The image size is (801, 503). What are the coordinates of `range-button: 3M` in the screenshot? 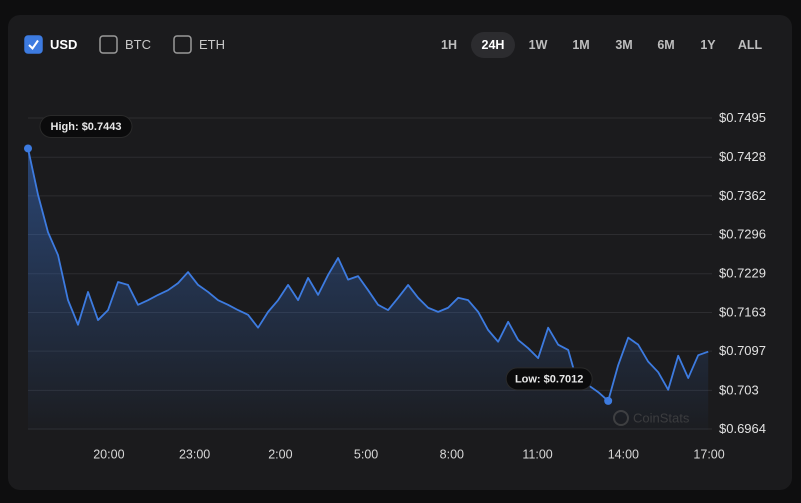 It's located at (623, 45).